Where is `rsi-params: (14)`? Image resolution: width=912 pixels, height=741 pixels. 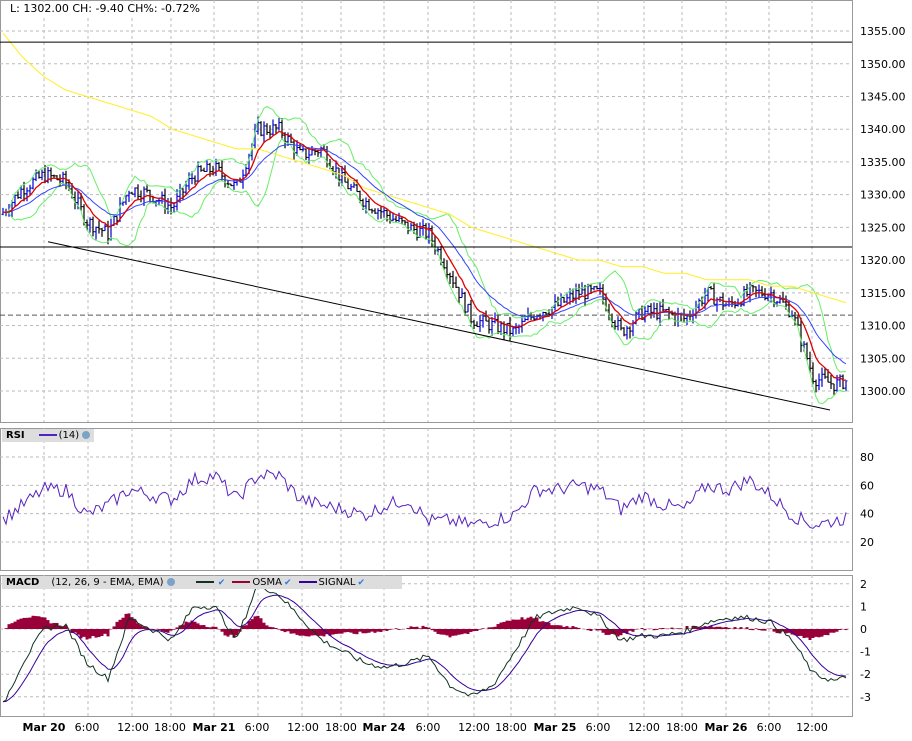
rsi-params: (14) is located at coordinates (69, 435).